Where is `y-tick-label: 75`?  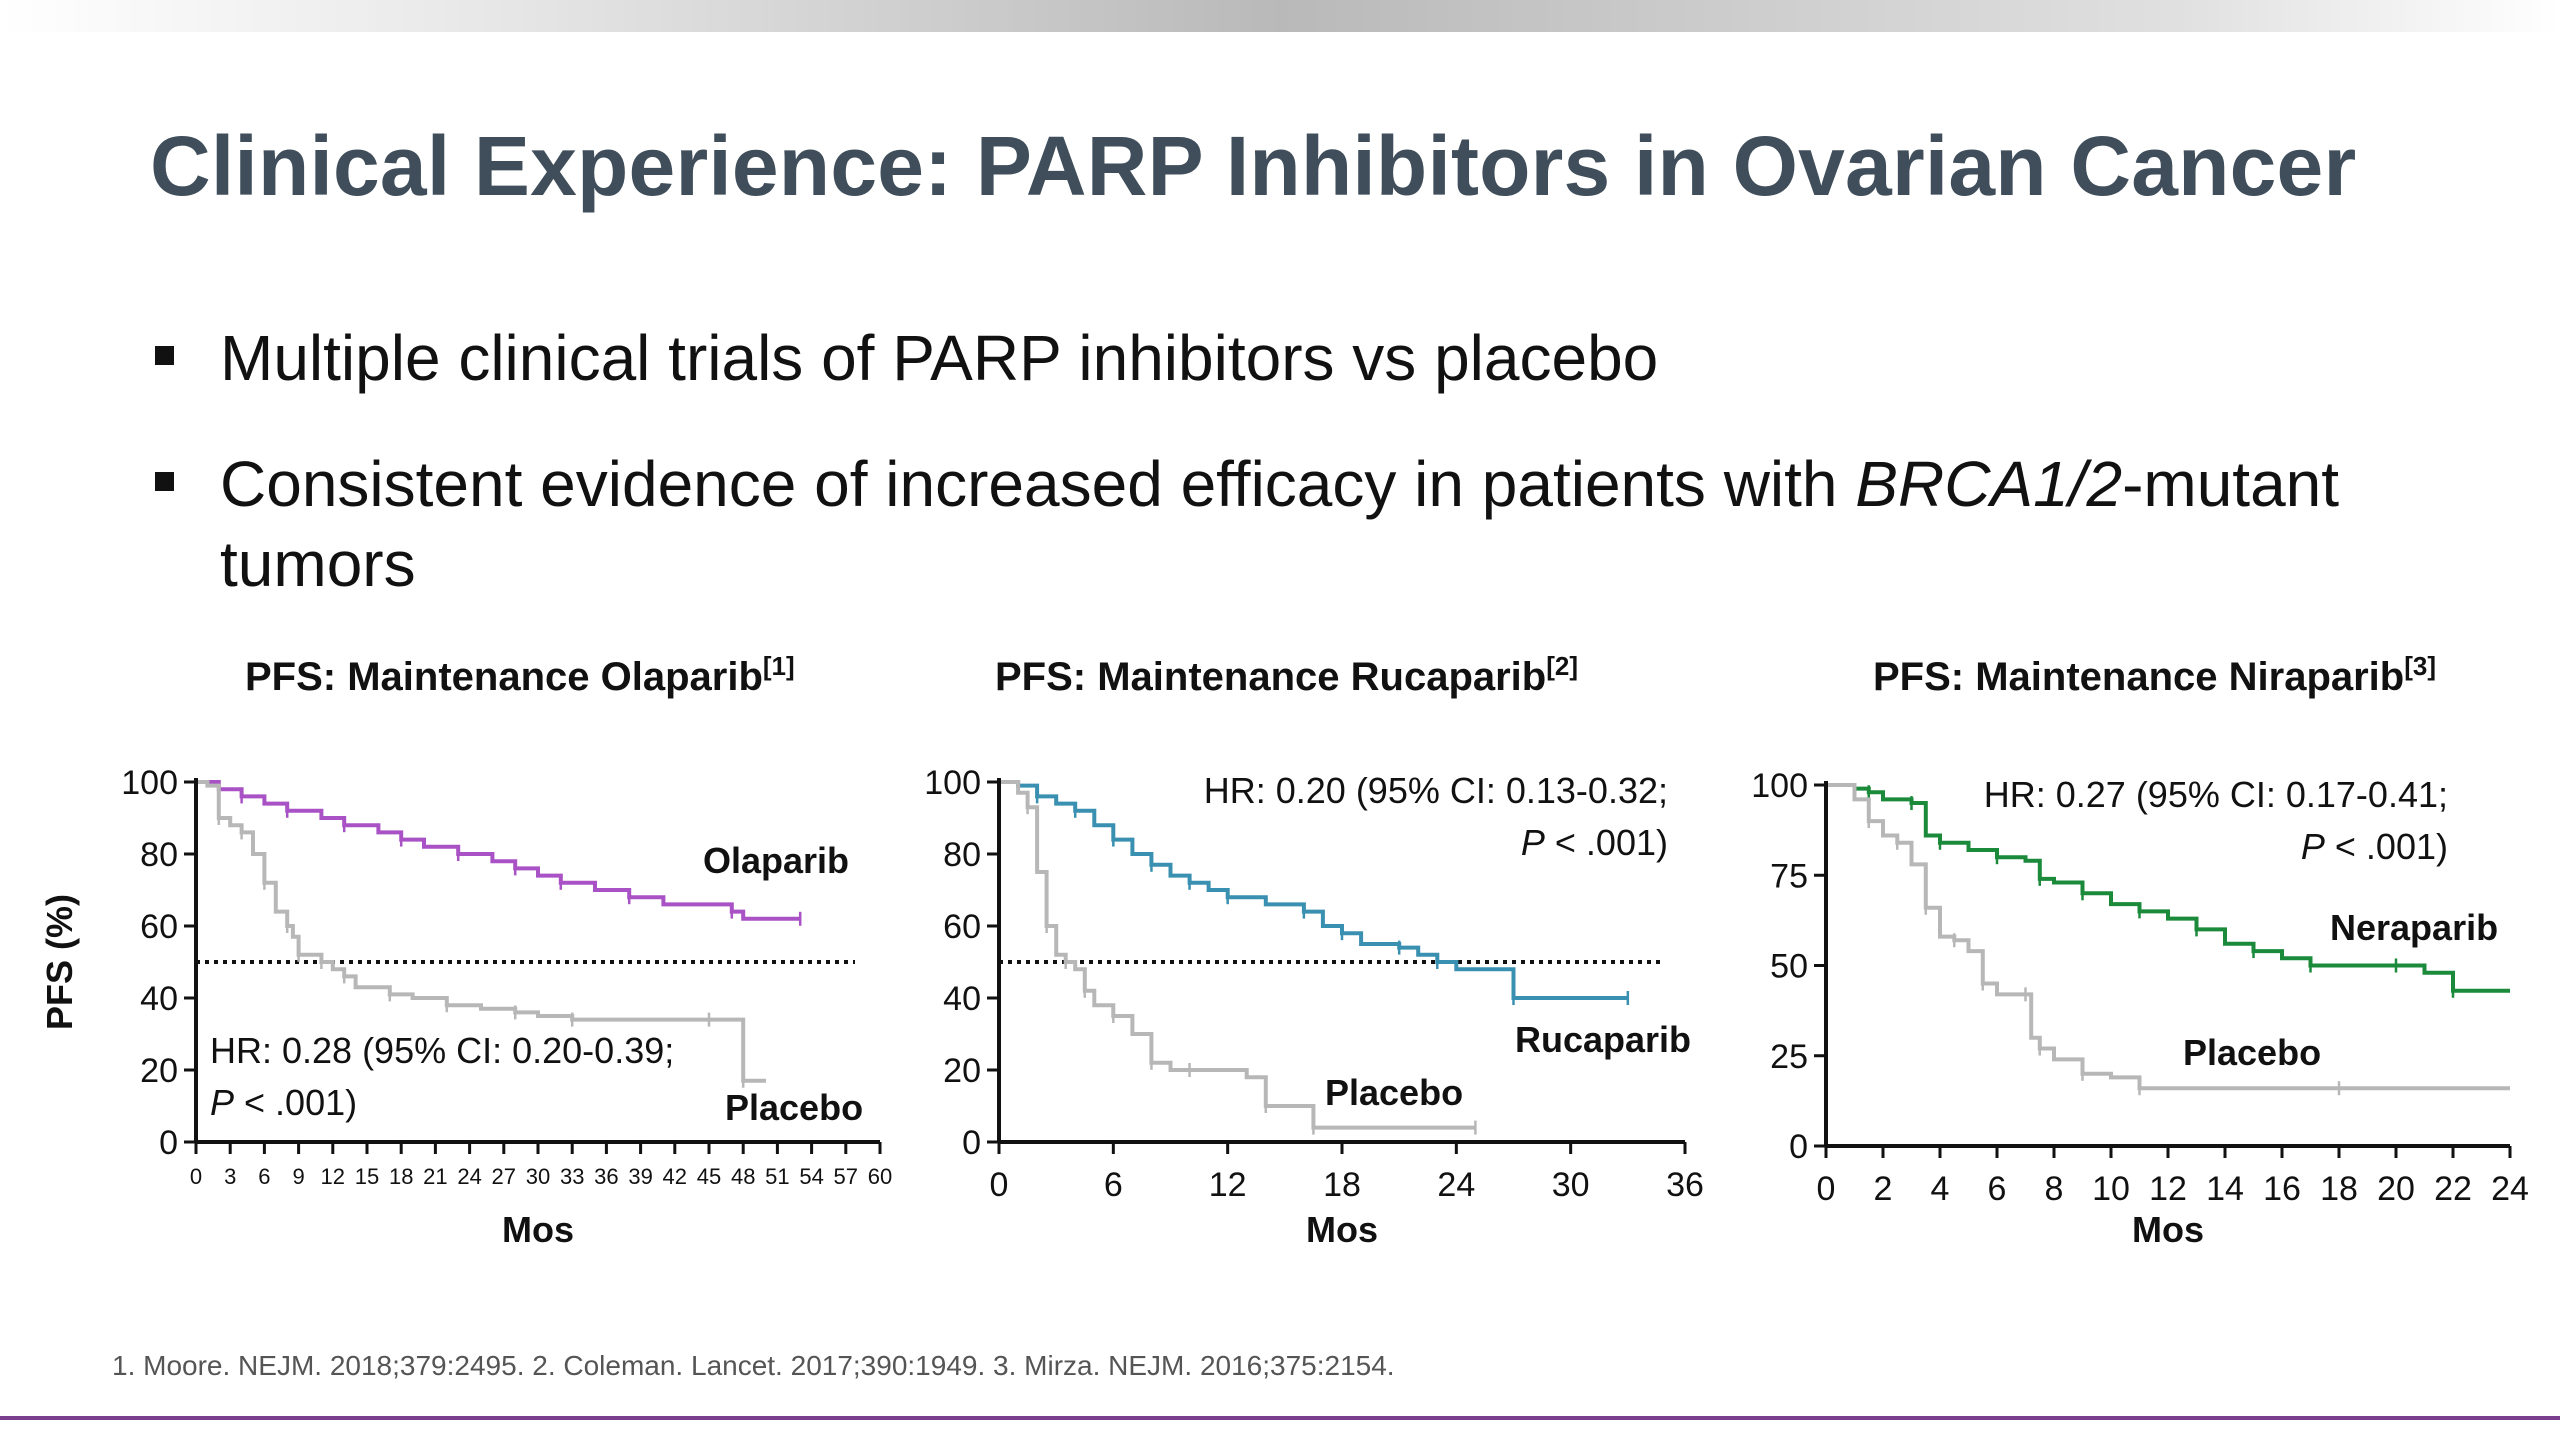 y-tick-label: 75 is located at coordinates (1789, 876).